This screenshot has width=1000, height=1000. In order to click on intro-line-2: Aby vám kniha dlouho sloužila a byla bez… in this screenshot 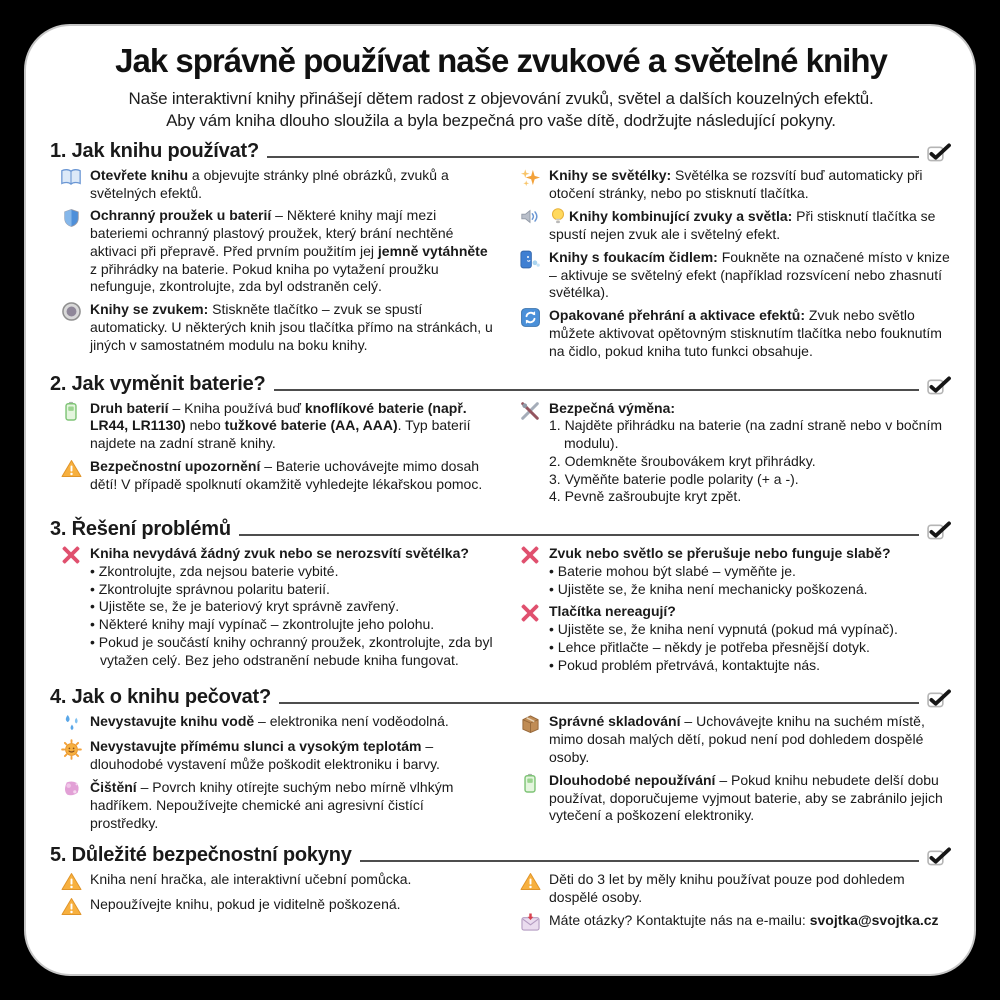, I will do `click(501, 121)`.